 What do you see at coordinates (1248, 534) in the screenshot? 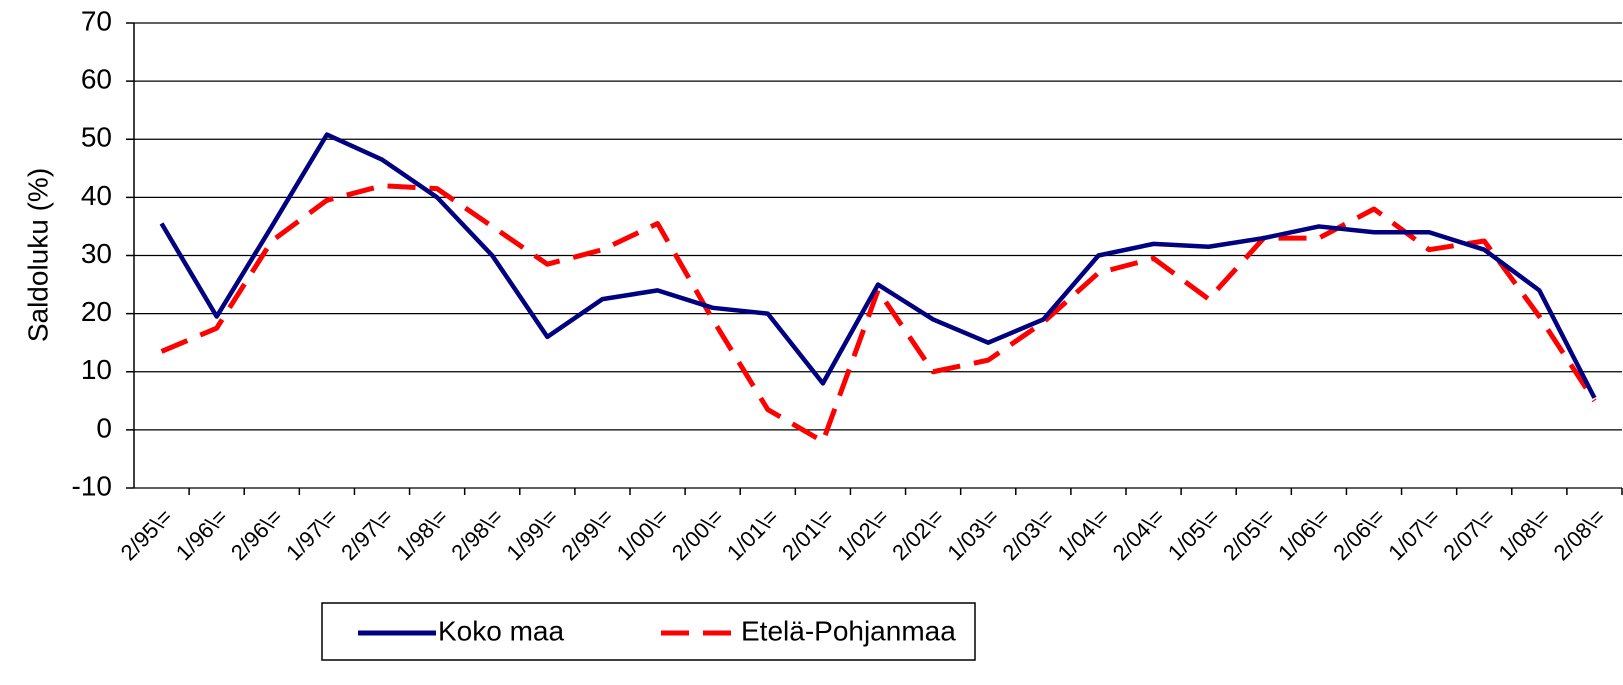
I see `x-tick-label: 2/05\=` at bounding box center [1248, 534].